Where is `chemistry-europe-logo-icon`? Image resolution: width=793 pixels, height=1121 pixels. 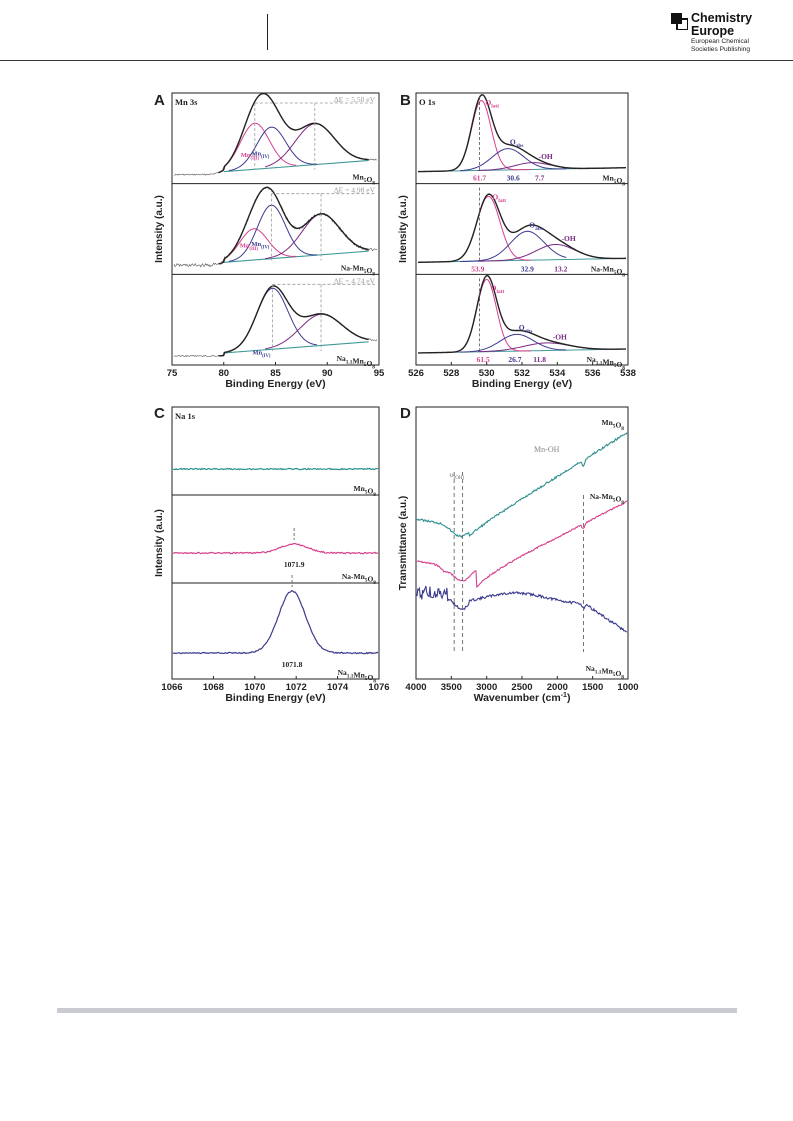 chemistry-europe-logo-icon is located at coordinates (679, 21).